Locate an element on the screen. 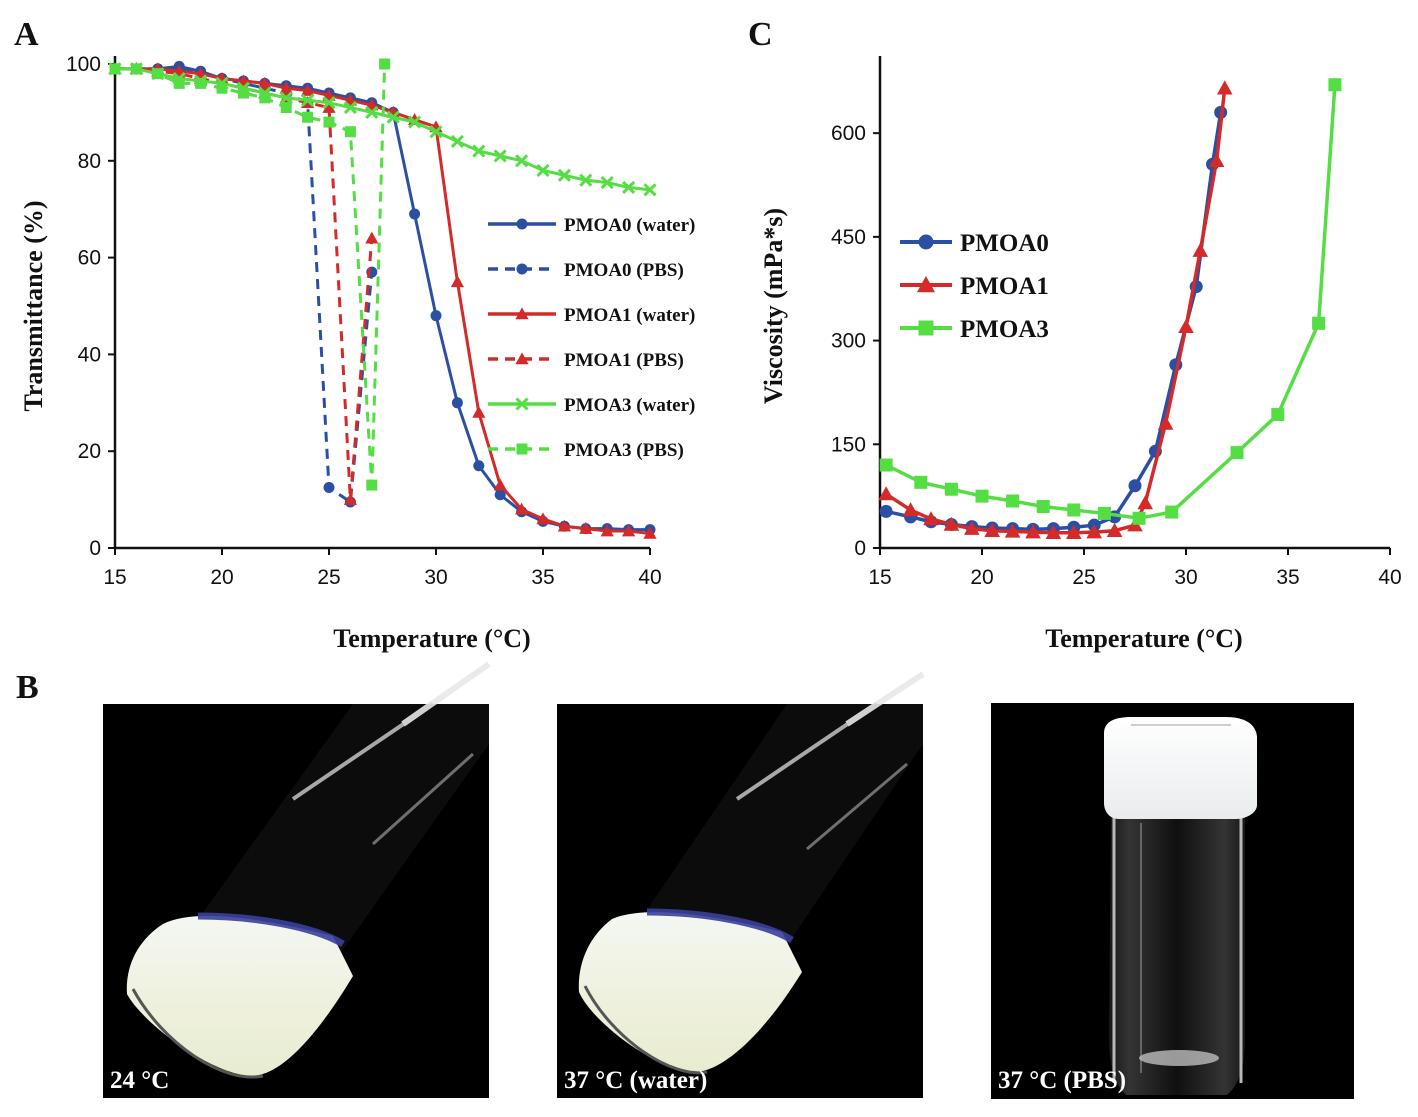 Image resolution: width=1418 pixels, height=1117 pixels. photo-24c-label: 24 °C is located at coordinates (139, 1080).